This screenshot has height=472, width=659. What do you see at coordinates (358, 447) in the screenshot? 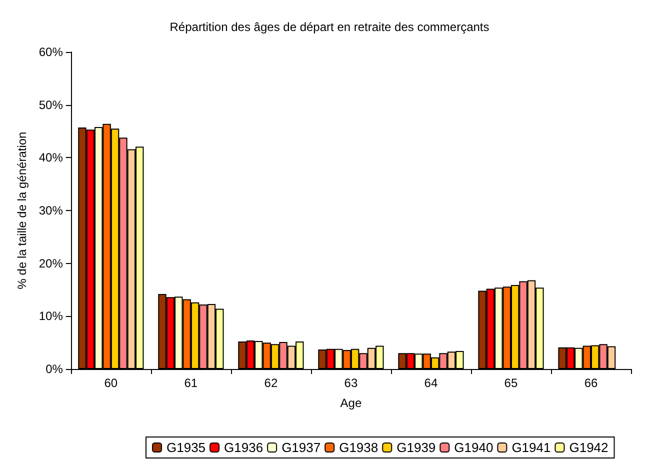
I see `legend-label: G1938` at bounding box center [358, 447].